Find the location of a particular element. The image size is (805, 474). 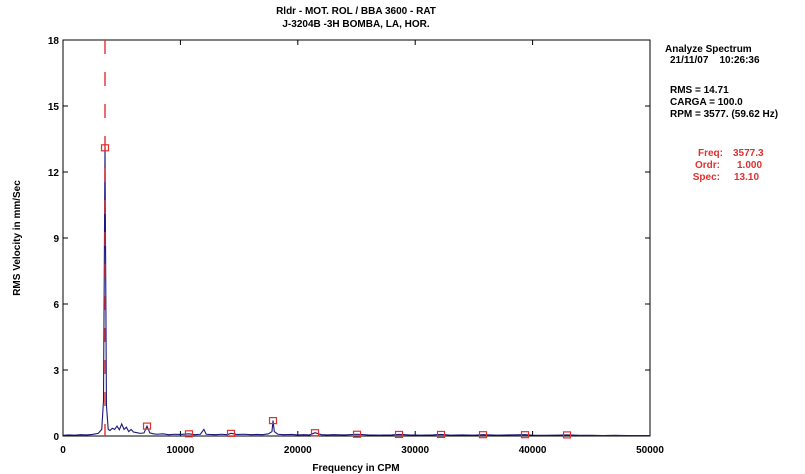

info-rpm: RPM = 3577. (59.62 Hz) is located at coordinates (724, 114).